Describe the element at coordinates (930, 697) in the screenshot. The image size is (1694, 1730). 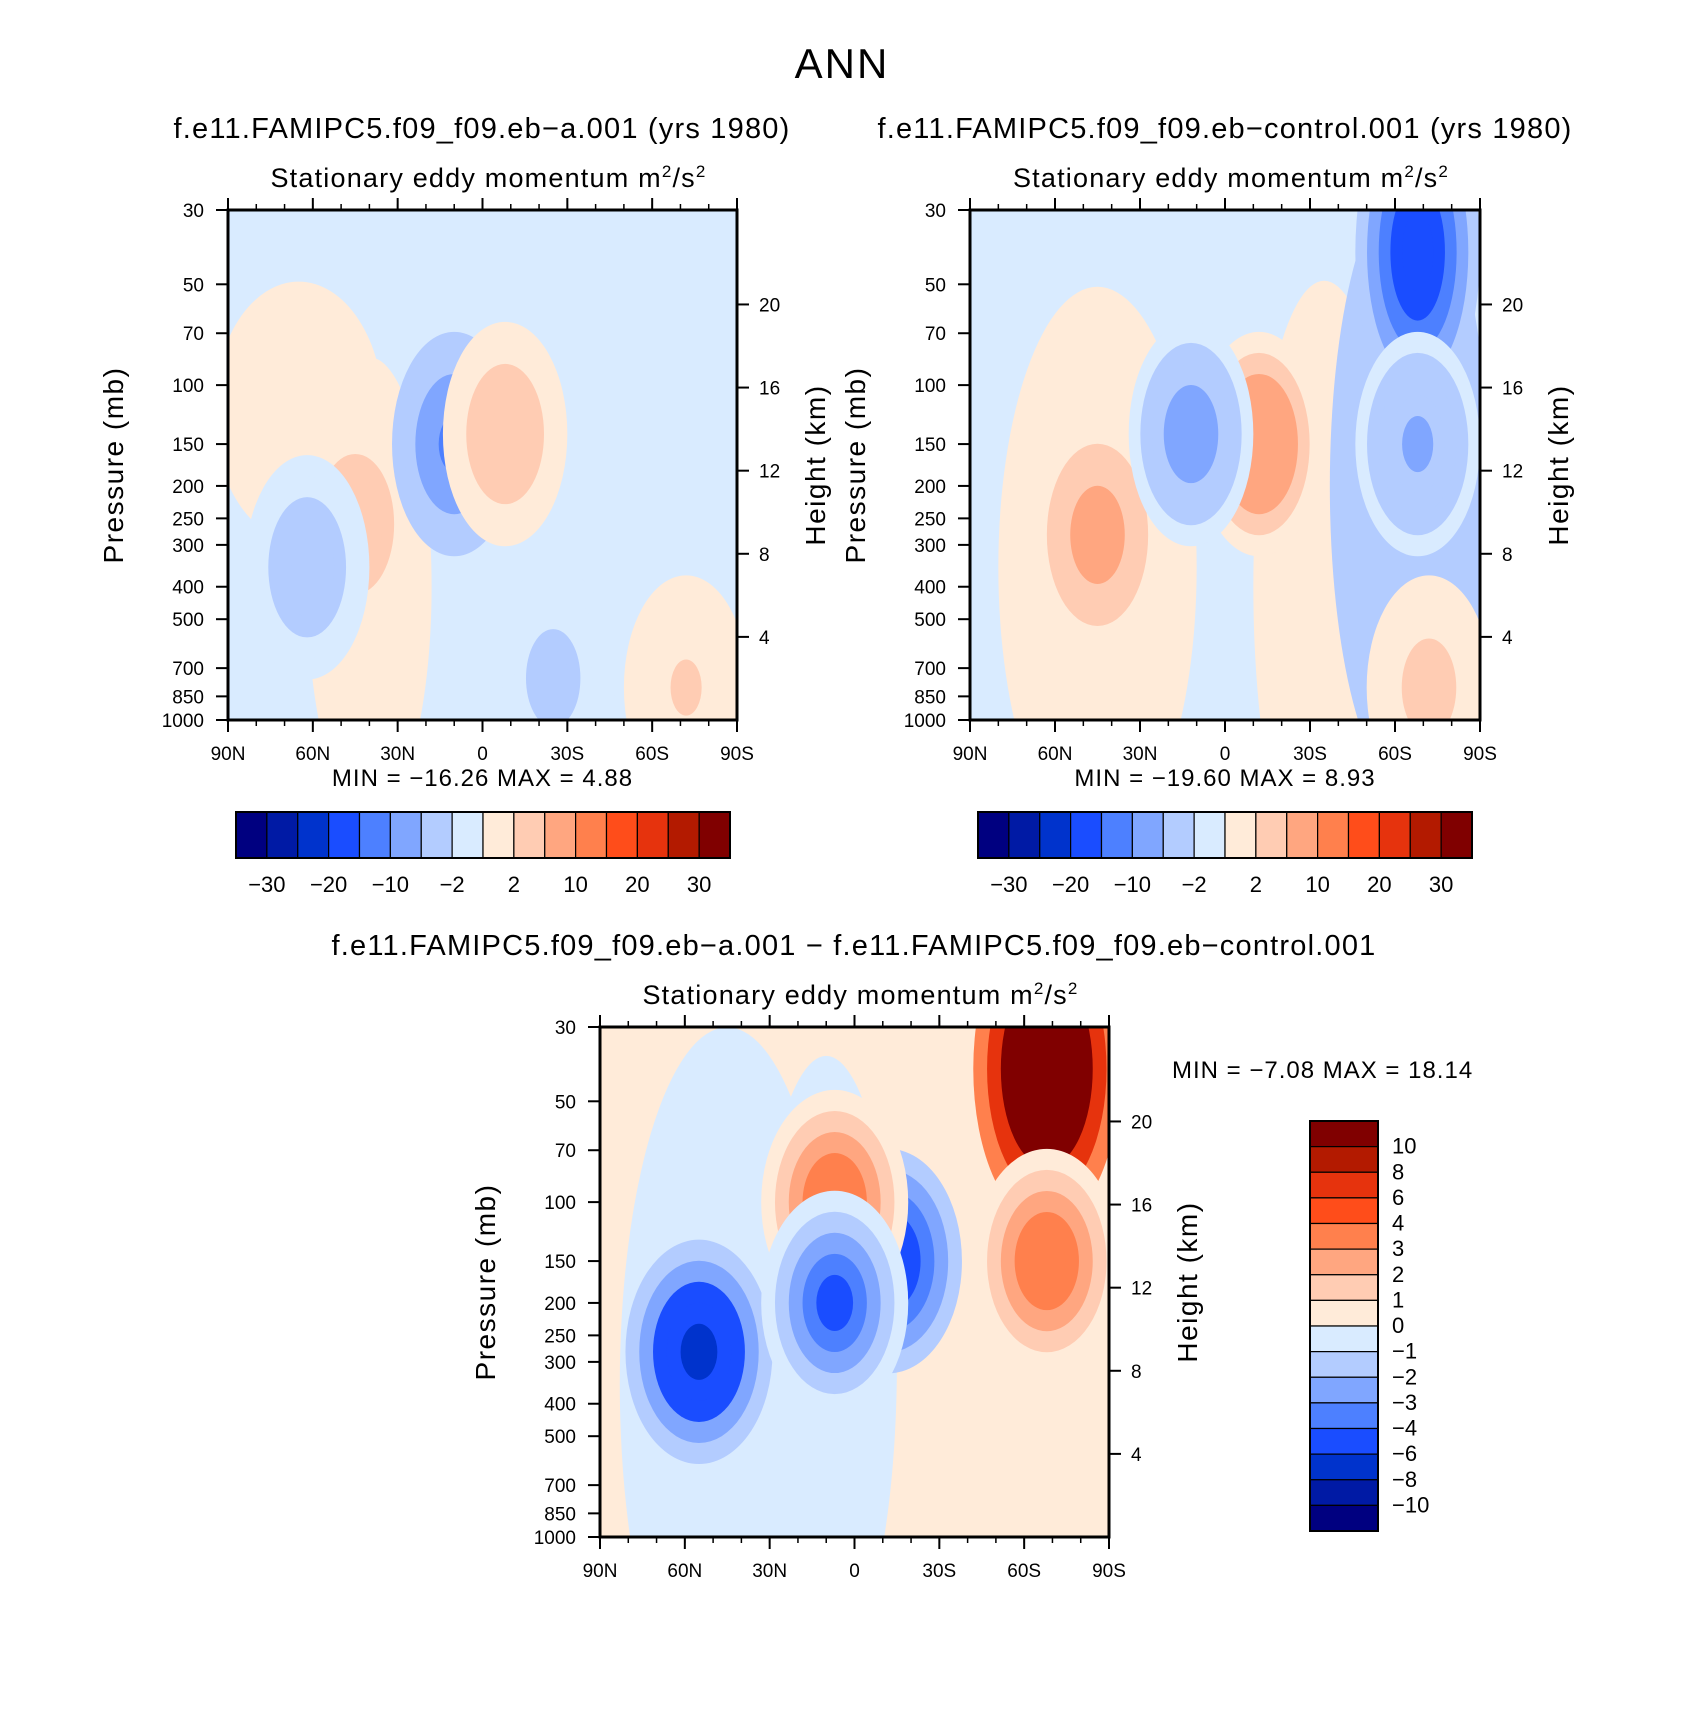
I see `y-tick-label: 850` at that location.